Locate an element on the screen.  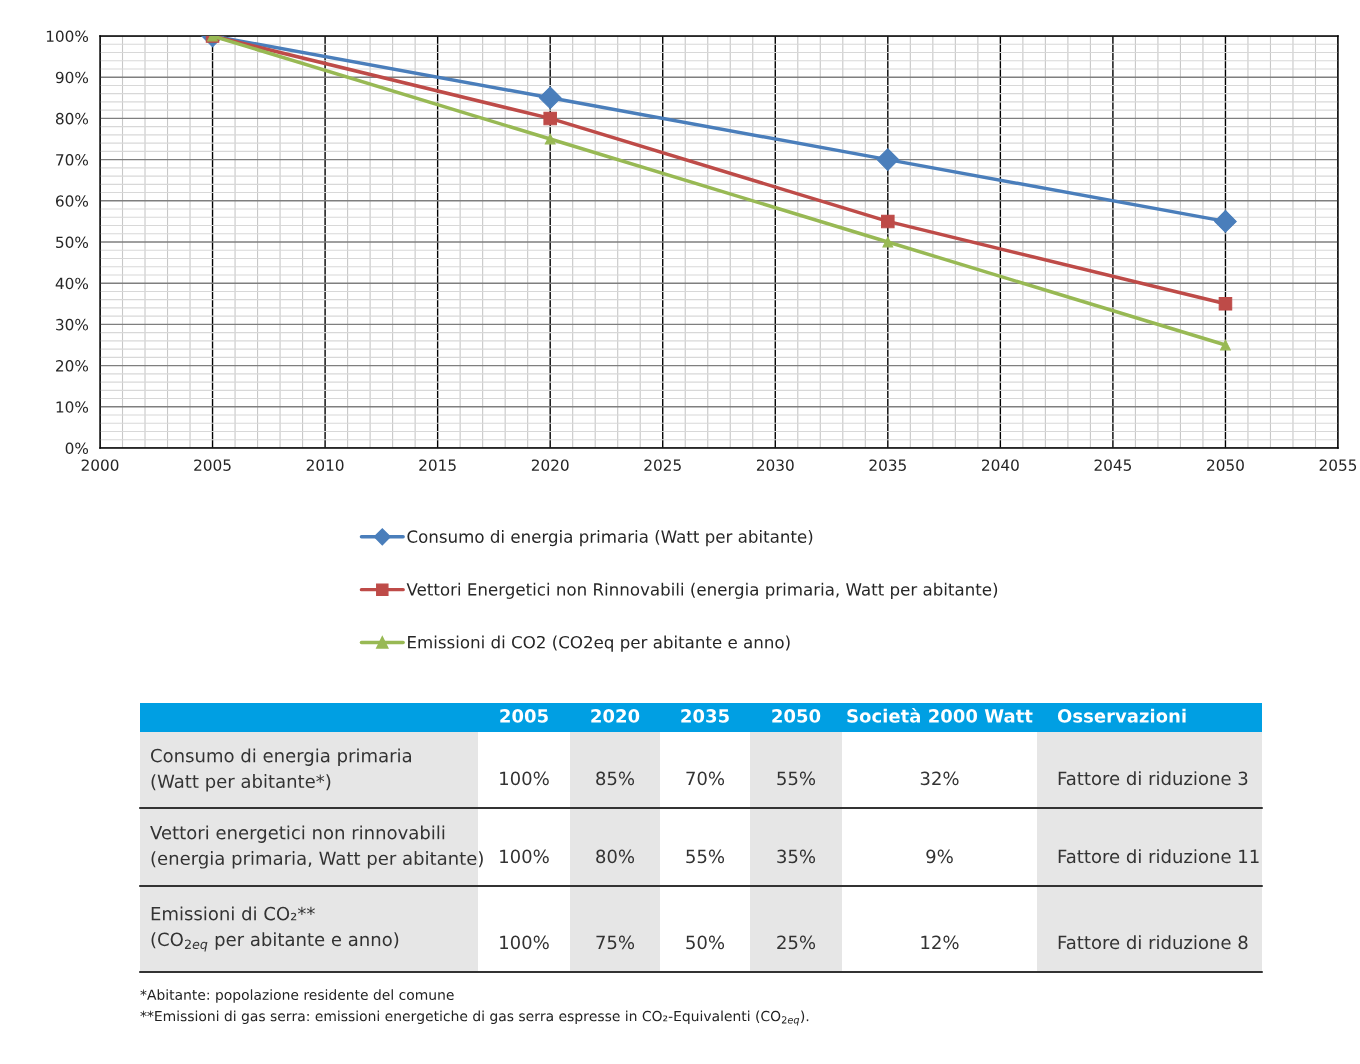
y-tick-label: 50% is located at coordinates (72, 242).